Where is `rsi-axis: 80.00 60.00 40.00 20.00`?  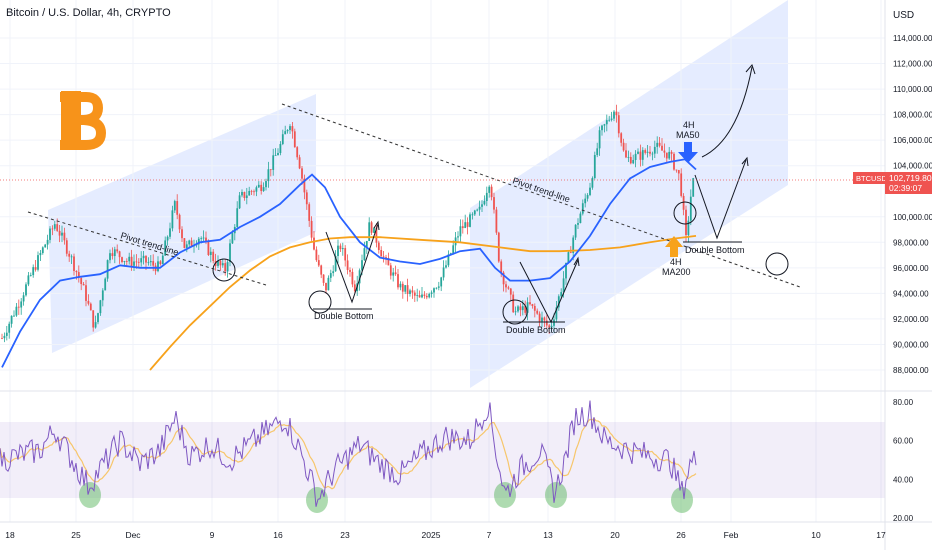 rsi-axis: 80.00 60.00 40.00 20.00 is located at coordinates (903, 460).